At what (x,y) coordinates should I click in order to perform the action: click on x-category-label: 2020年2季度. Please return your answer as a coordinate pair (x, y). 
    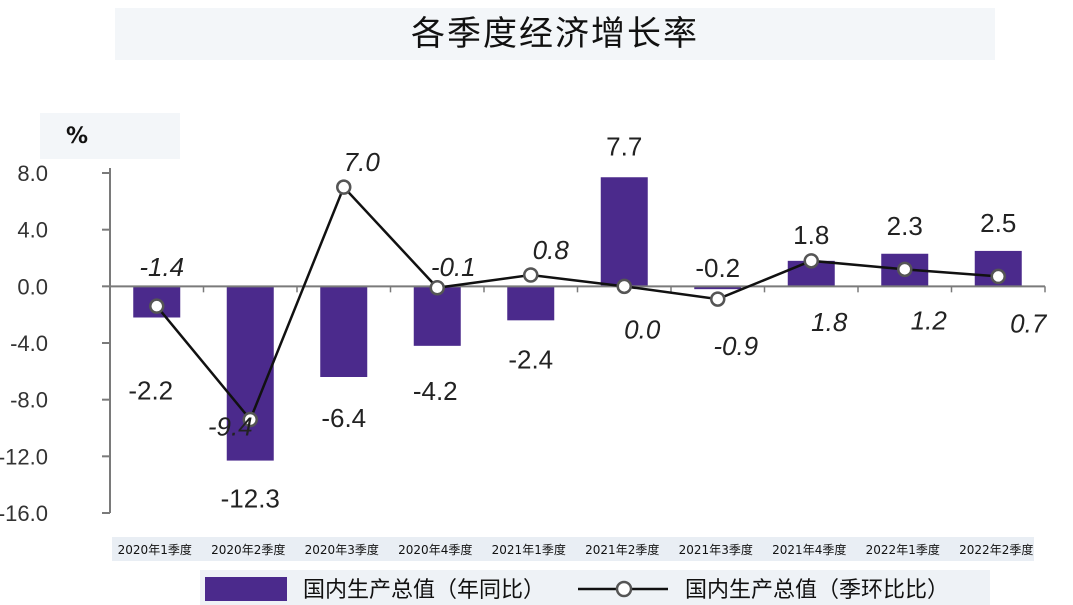
    Looking at the image, I should click on (248, 549).